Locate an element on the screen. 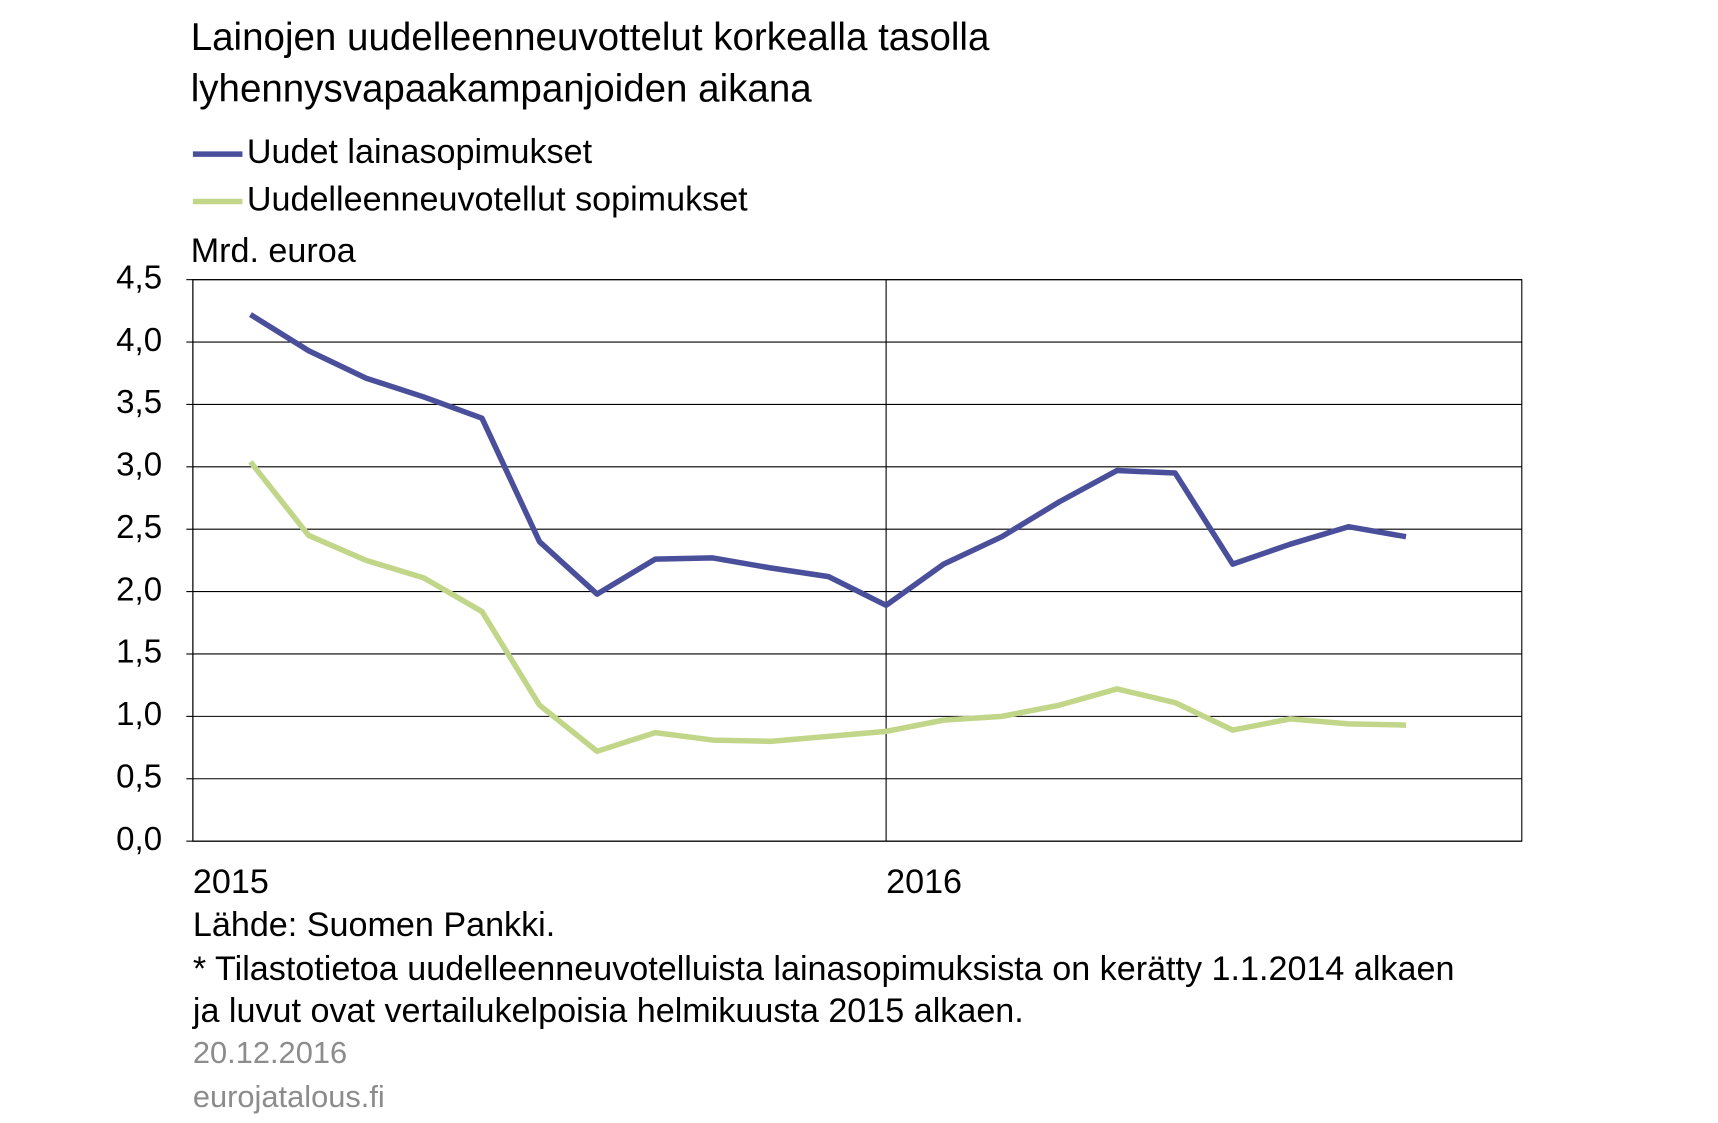  y-tick-label: 1,0 is located at coordinates (139, 713).